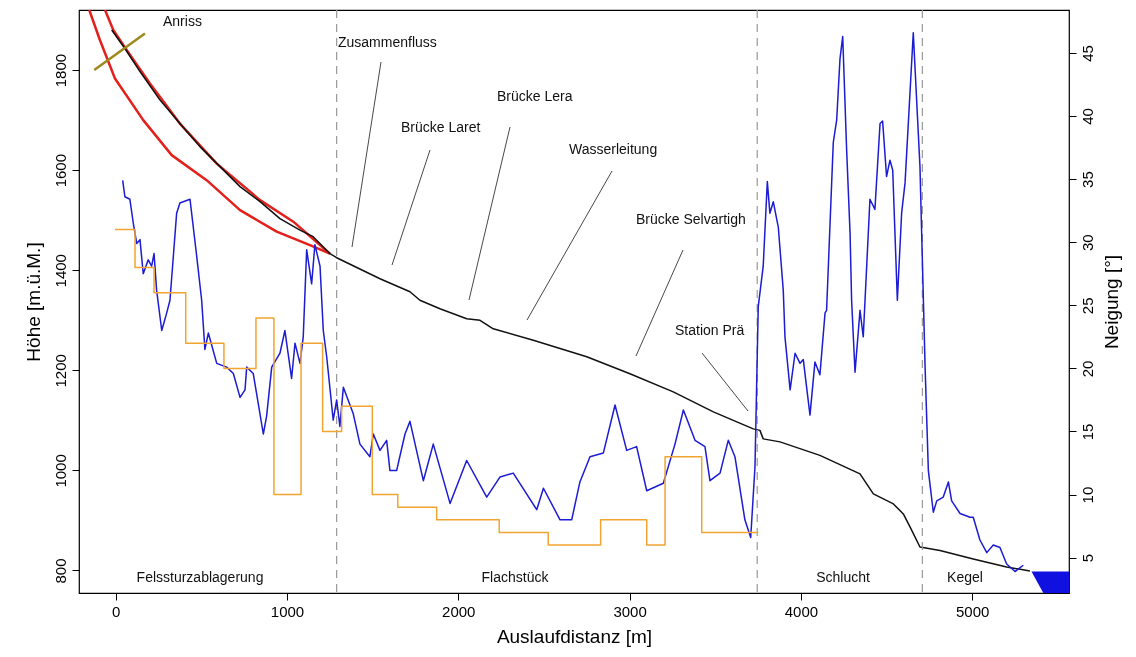 This screenshot has height=657, width=1136. I want to click on y2-tick-label: 20, so click(1087, 369).